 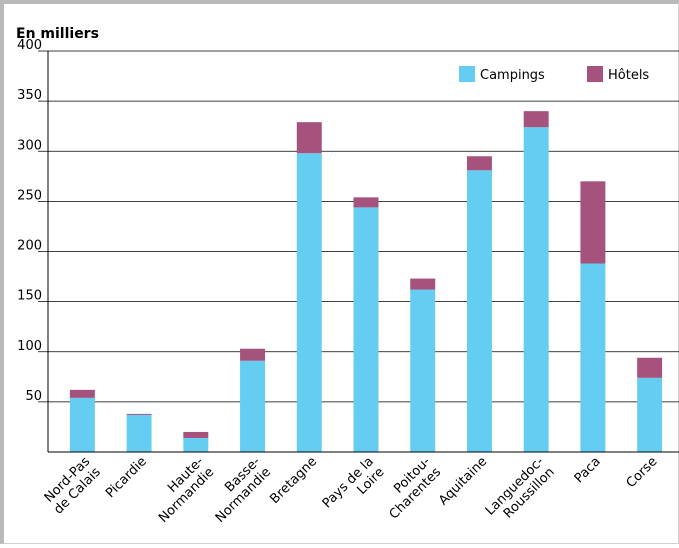 I want to click on y-tick-label-50: 50, so click(x=33, y=396).